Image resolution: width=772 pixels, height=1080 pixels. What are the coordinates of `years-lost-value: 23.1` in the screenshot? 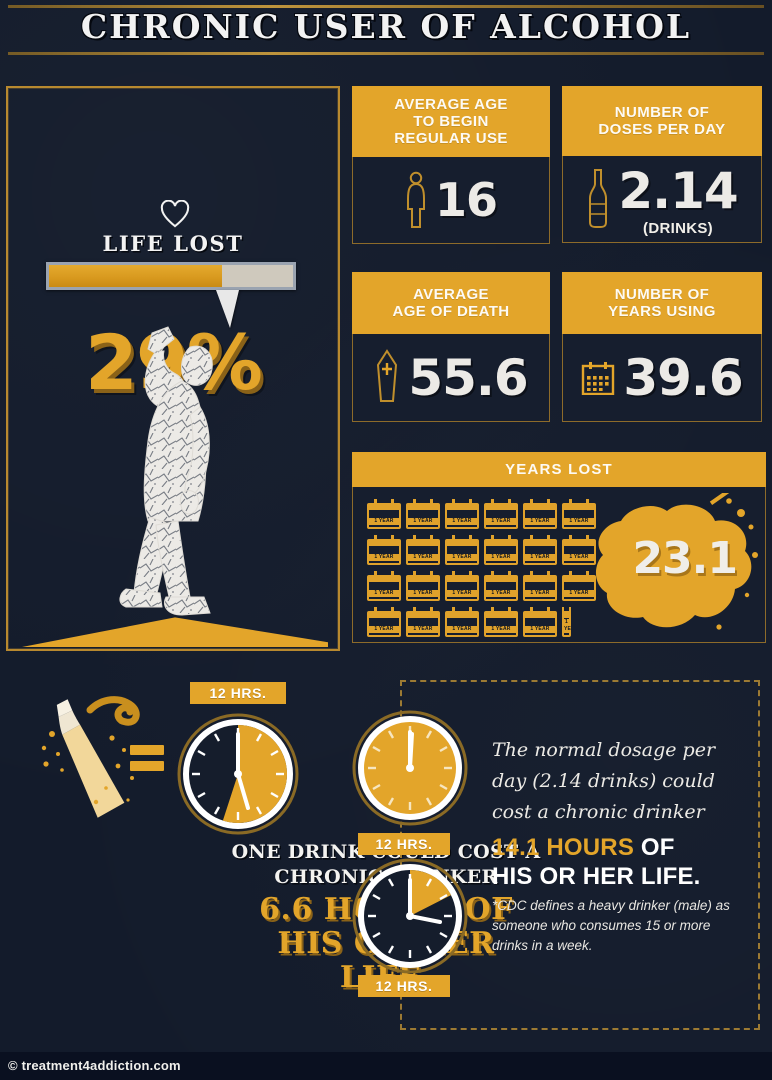 It's located at (685, 558).